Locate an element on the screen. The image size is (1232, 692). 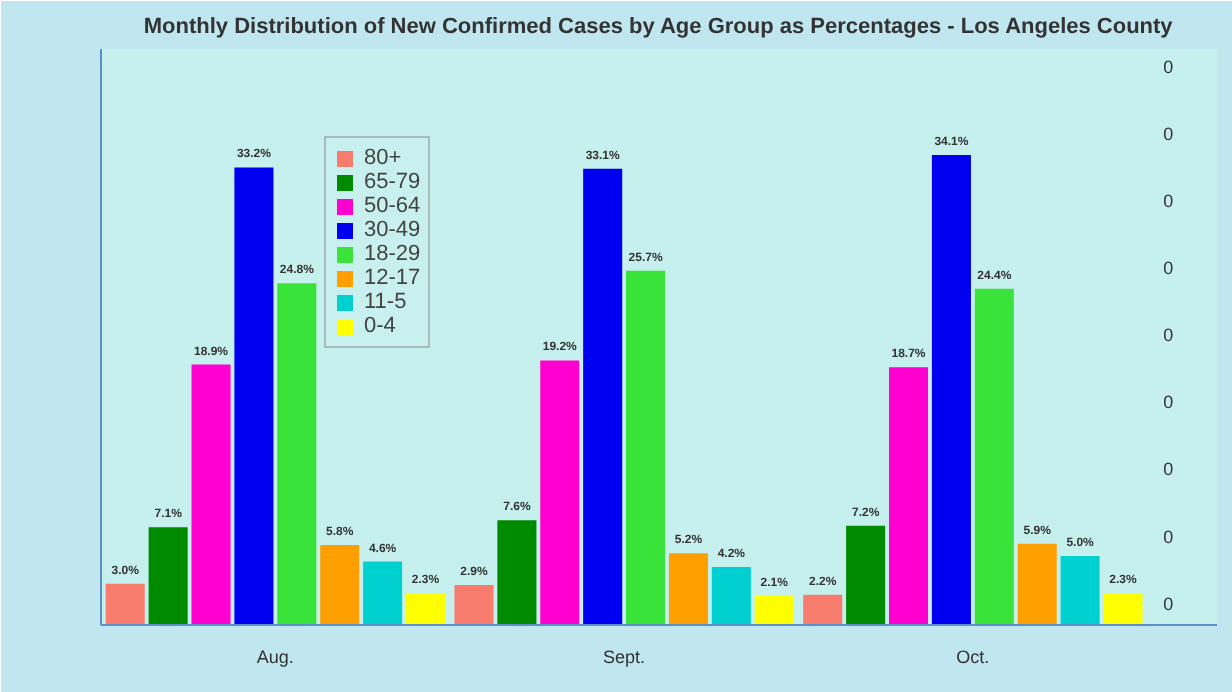
x-tick-label: Oct. is located at coordinates (973, 657).